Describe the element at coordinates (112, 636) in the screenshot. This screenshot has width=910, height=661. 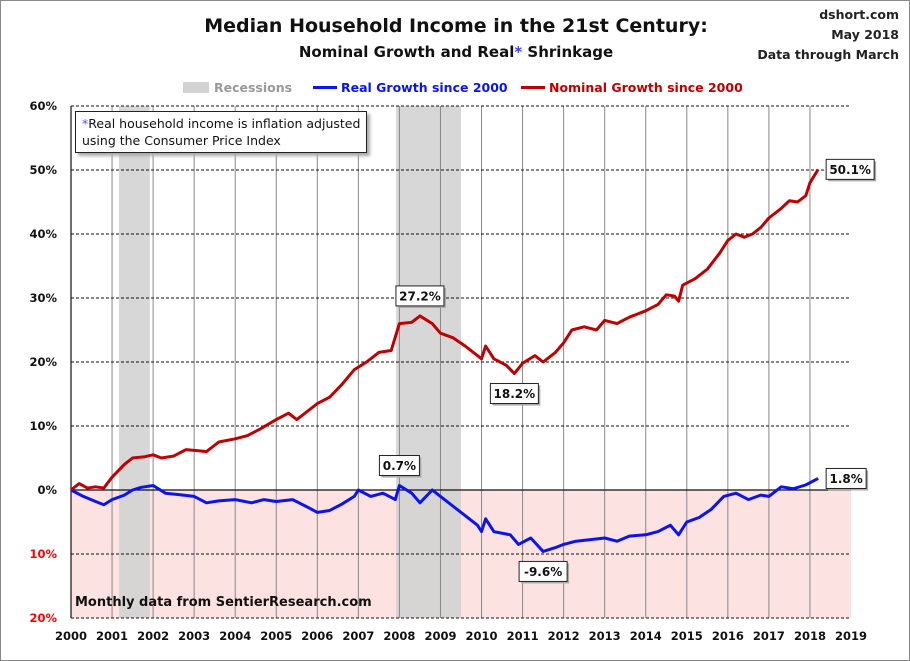
I see `x-tick-label: 2001` at that location.